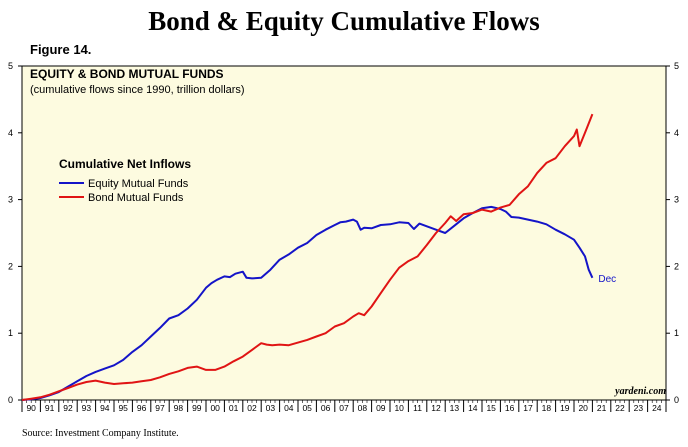 The width and height of the screenshot is (688, 447). What do you see at coordinates (179, 408) in the screenshot?
I see `x-tick-label: 98` at bounding box center [179, 408].